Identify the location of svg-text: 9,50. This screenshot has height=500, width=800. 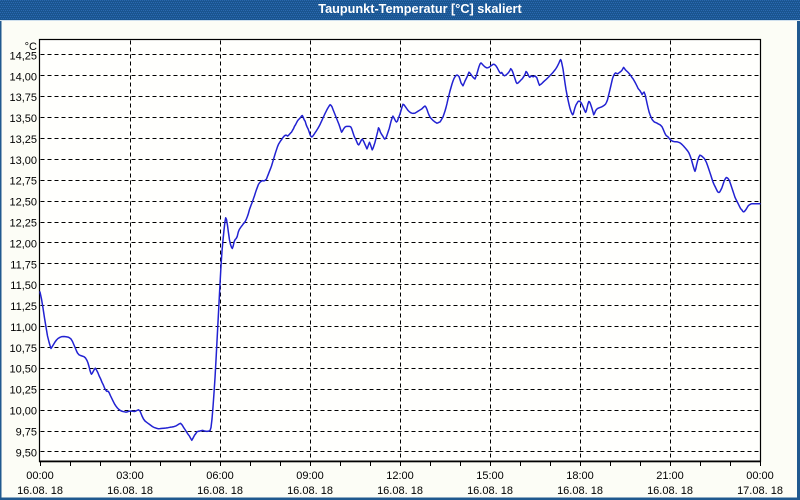
(26, 453).